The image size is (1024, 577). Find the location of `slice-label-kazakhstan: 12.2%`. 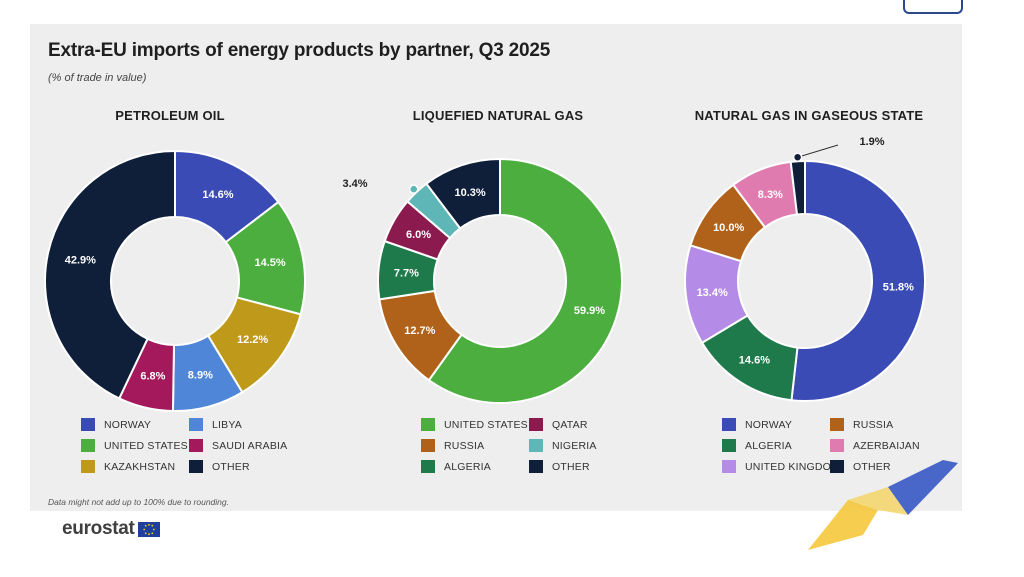

slice-label-kazakhstan: 12.2% is located at coordinates (252, 340).